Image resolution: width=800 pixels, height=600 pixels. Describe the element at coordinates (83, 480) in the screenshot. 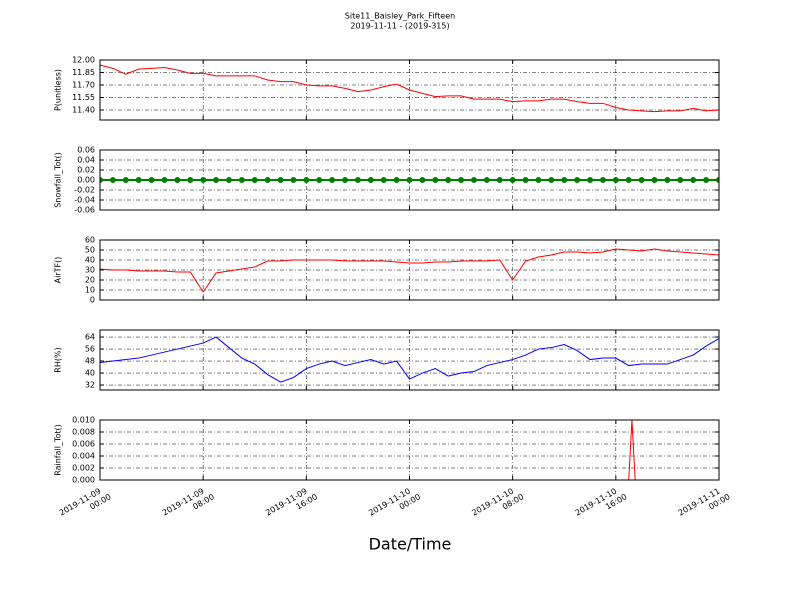

I see `y-tick-label: 0.000` at that location.